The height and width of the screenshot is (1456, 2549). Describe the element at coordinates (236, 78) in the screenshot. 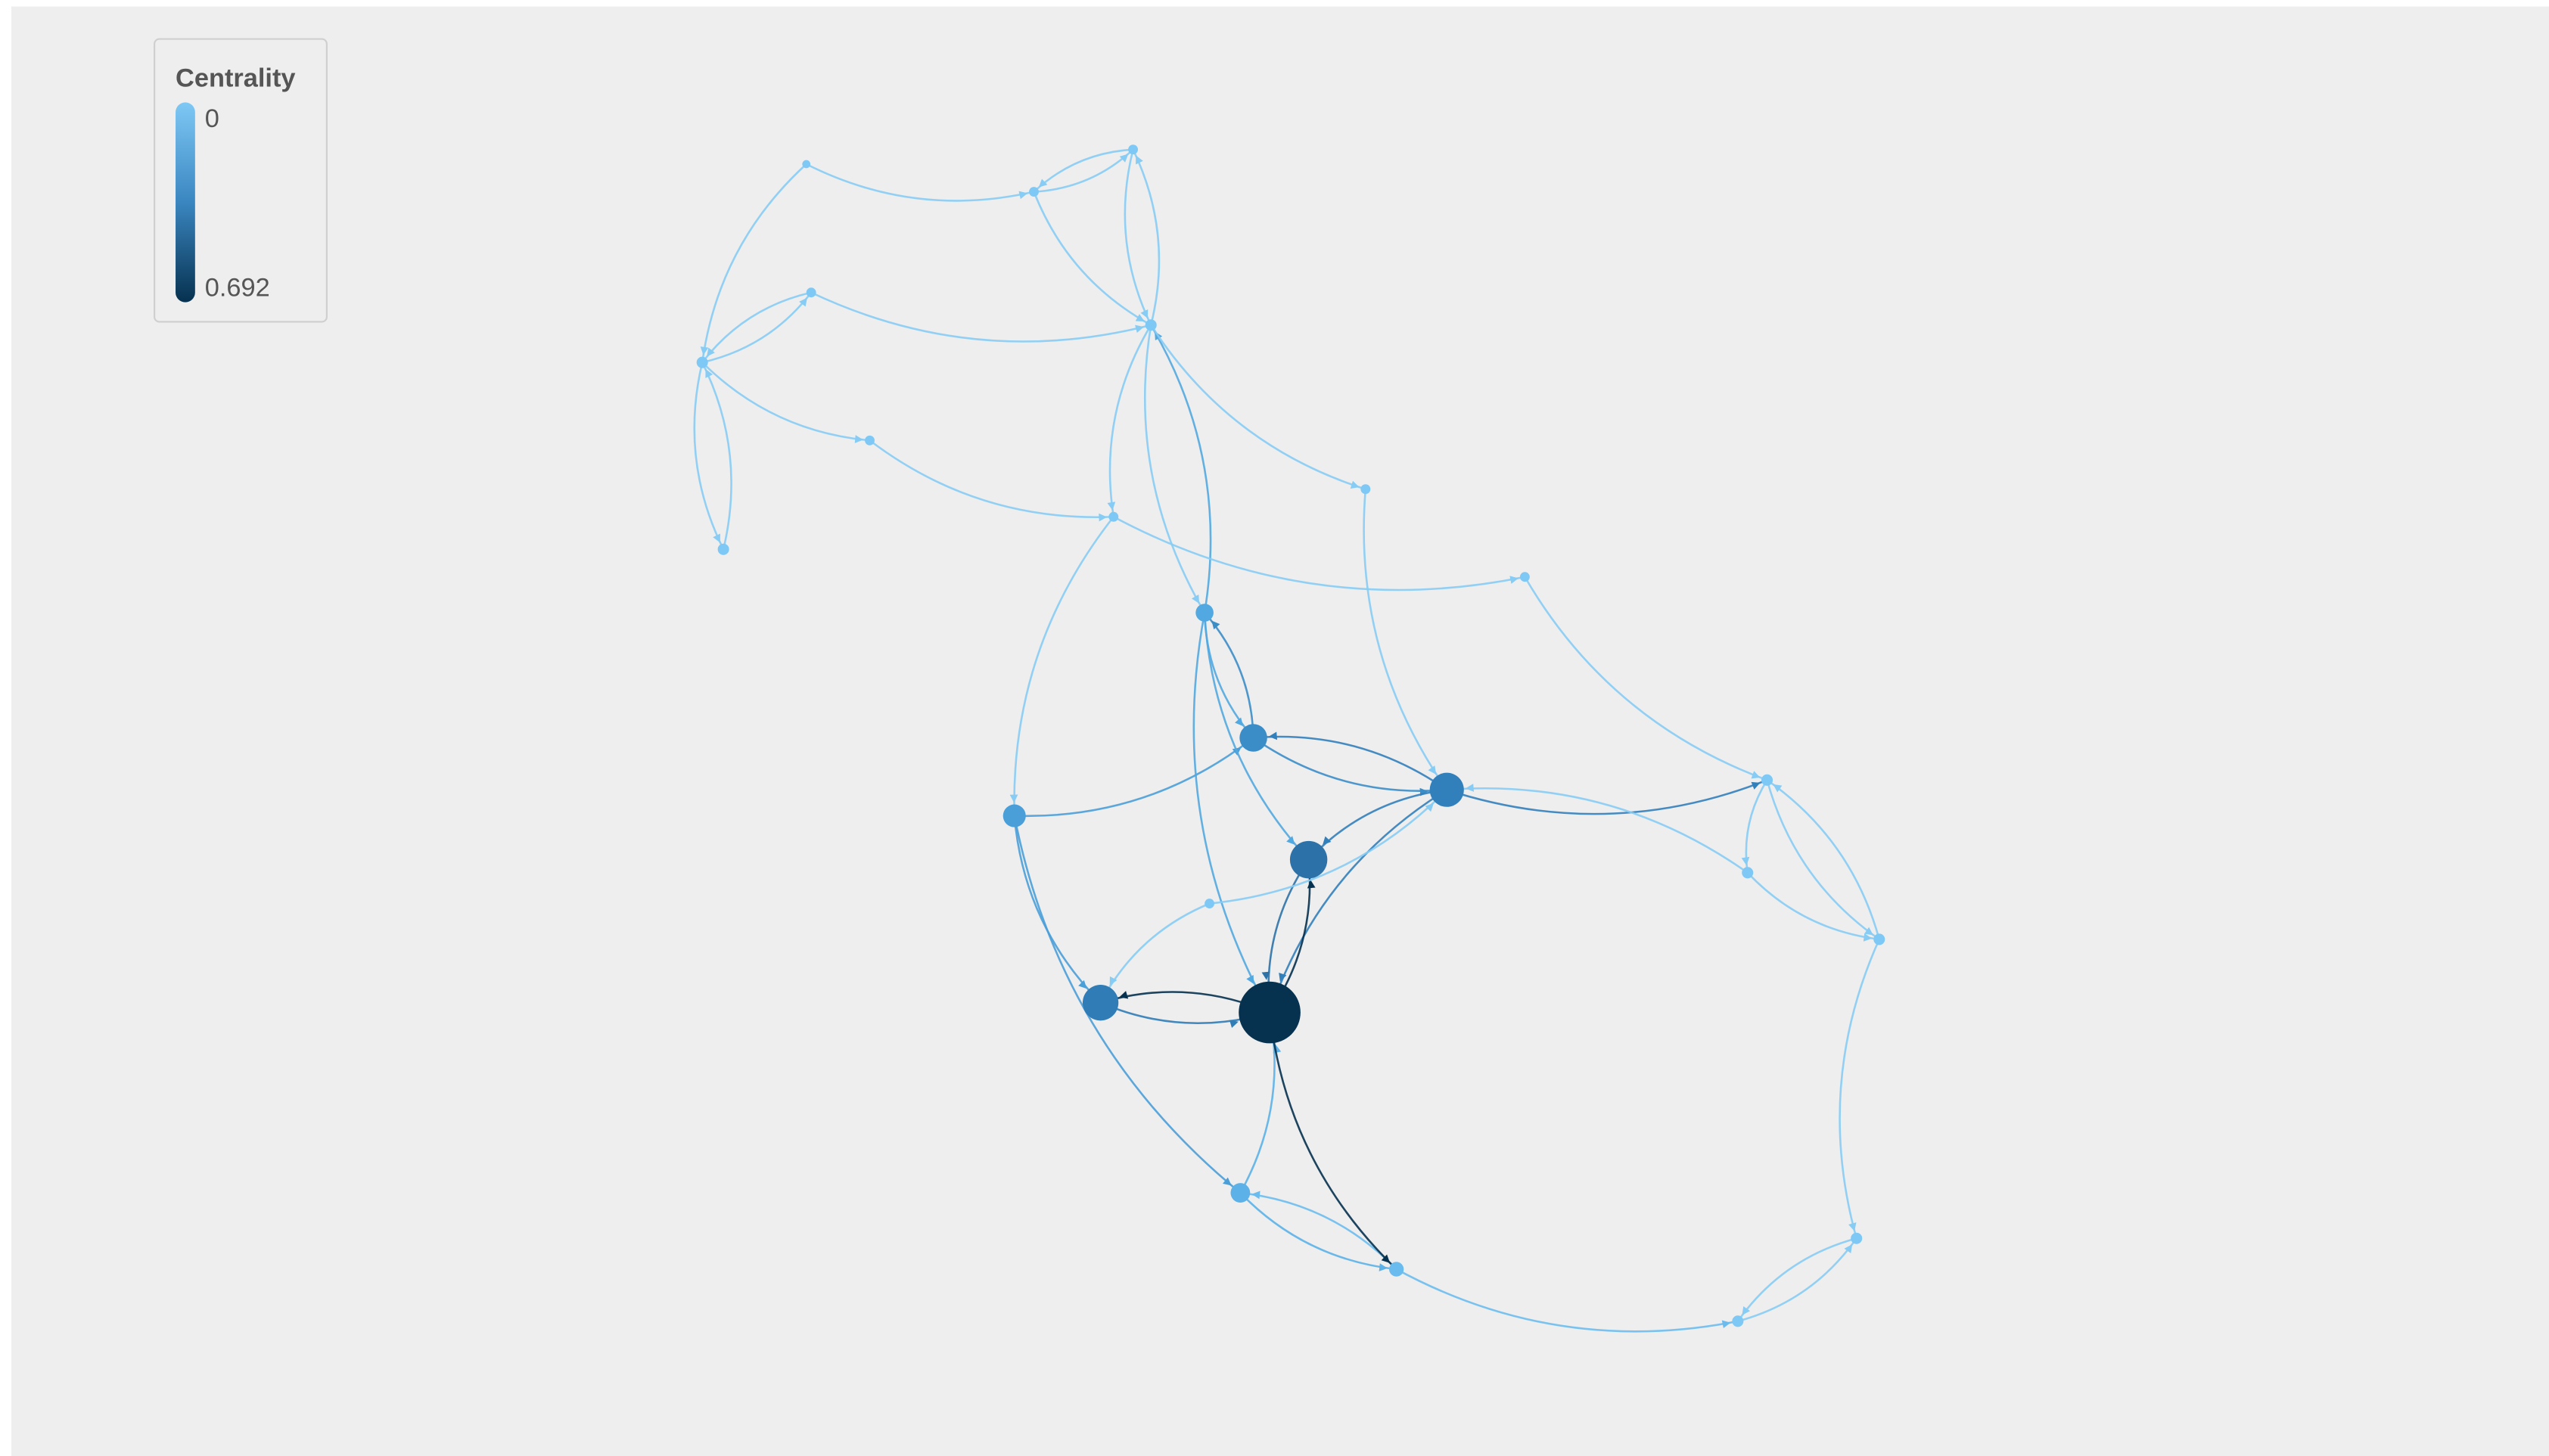

I see `legend-title: Centrality` at that location.